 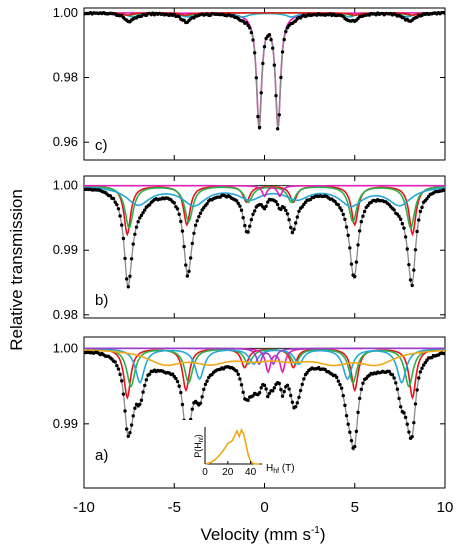 I want to click on inset-distribution: 0 20 40 P(Hhf) Hhf (T), so click(x=243, y=451).